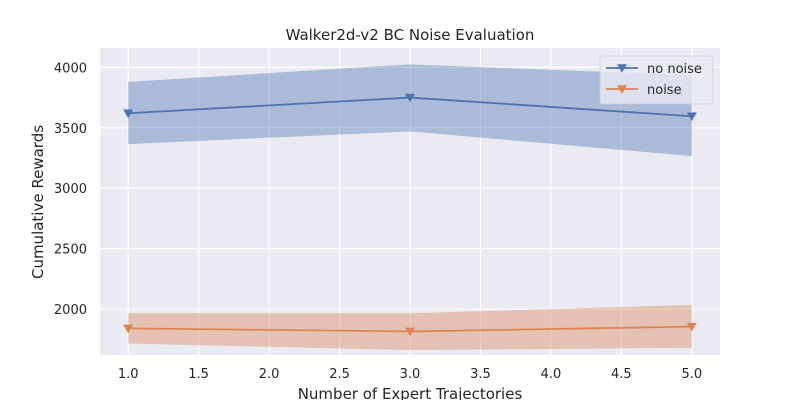 The width and height of the screenshot is (800, 400). What do you see at coordinates (70, 129) in the screenshot?
I see `y-tick-label: 3500` at bounding box center [70, 129].